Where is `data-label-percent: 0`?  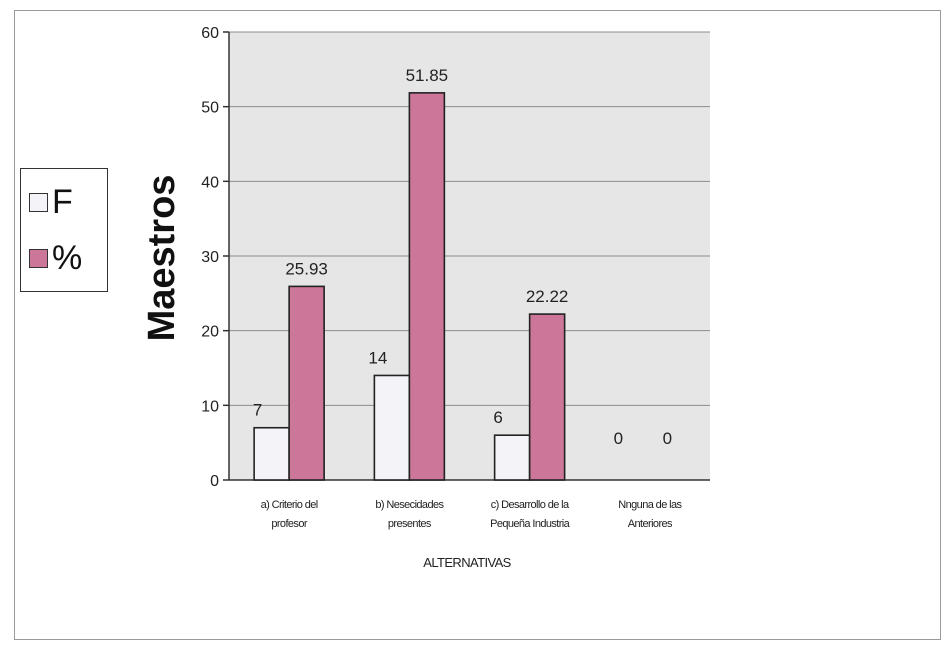 data-label-percent: 0 is located at coordinates (667, 438).